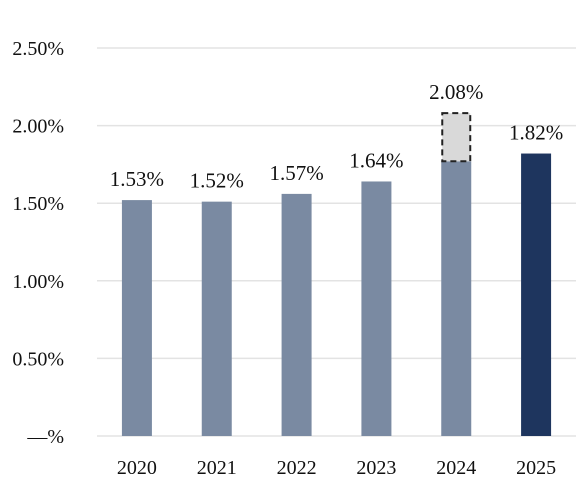 The image size is (576, 480). Describe the element at coordinates (376, 308) in the screenshot. I see `bar-2023` at that location.